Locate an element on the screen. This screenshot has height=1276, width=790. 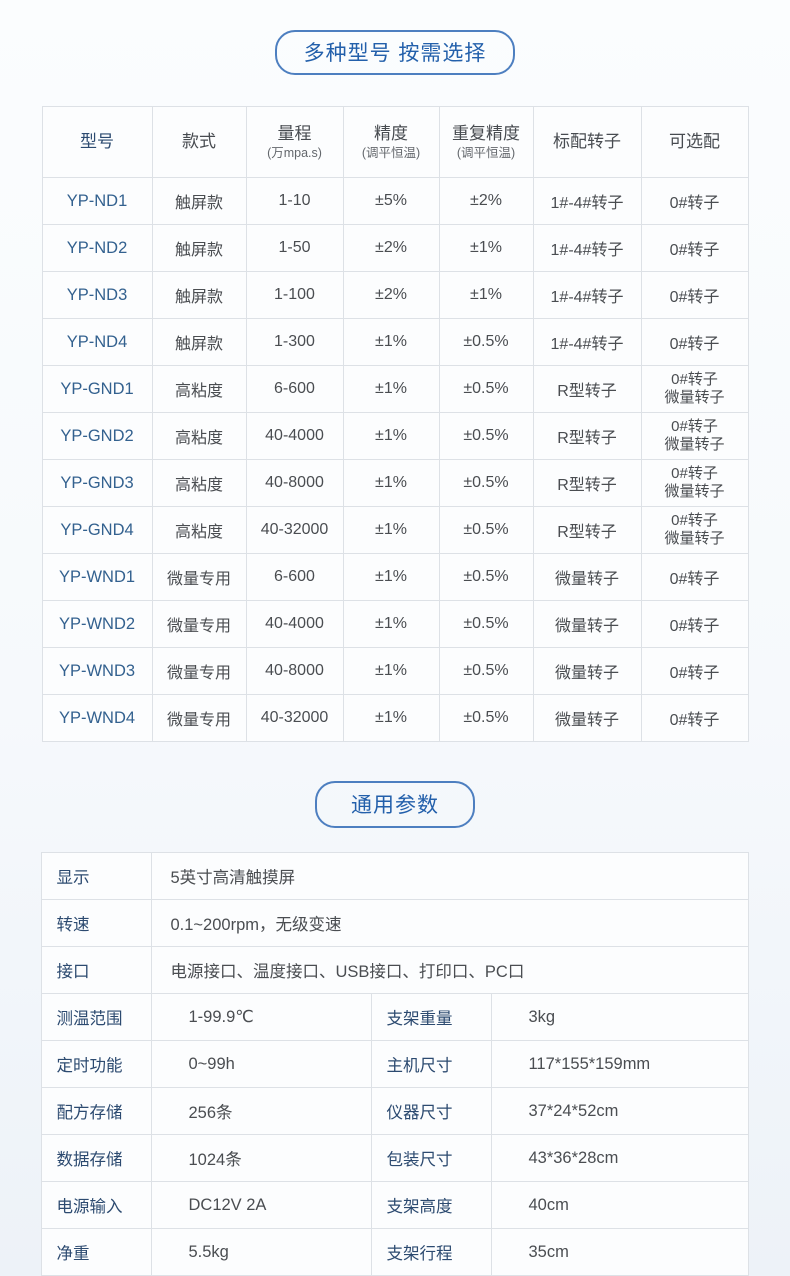
model-name-cell: YP-WND1 is located at coordinates (97, 577).